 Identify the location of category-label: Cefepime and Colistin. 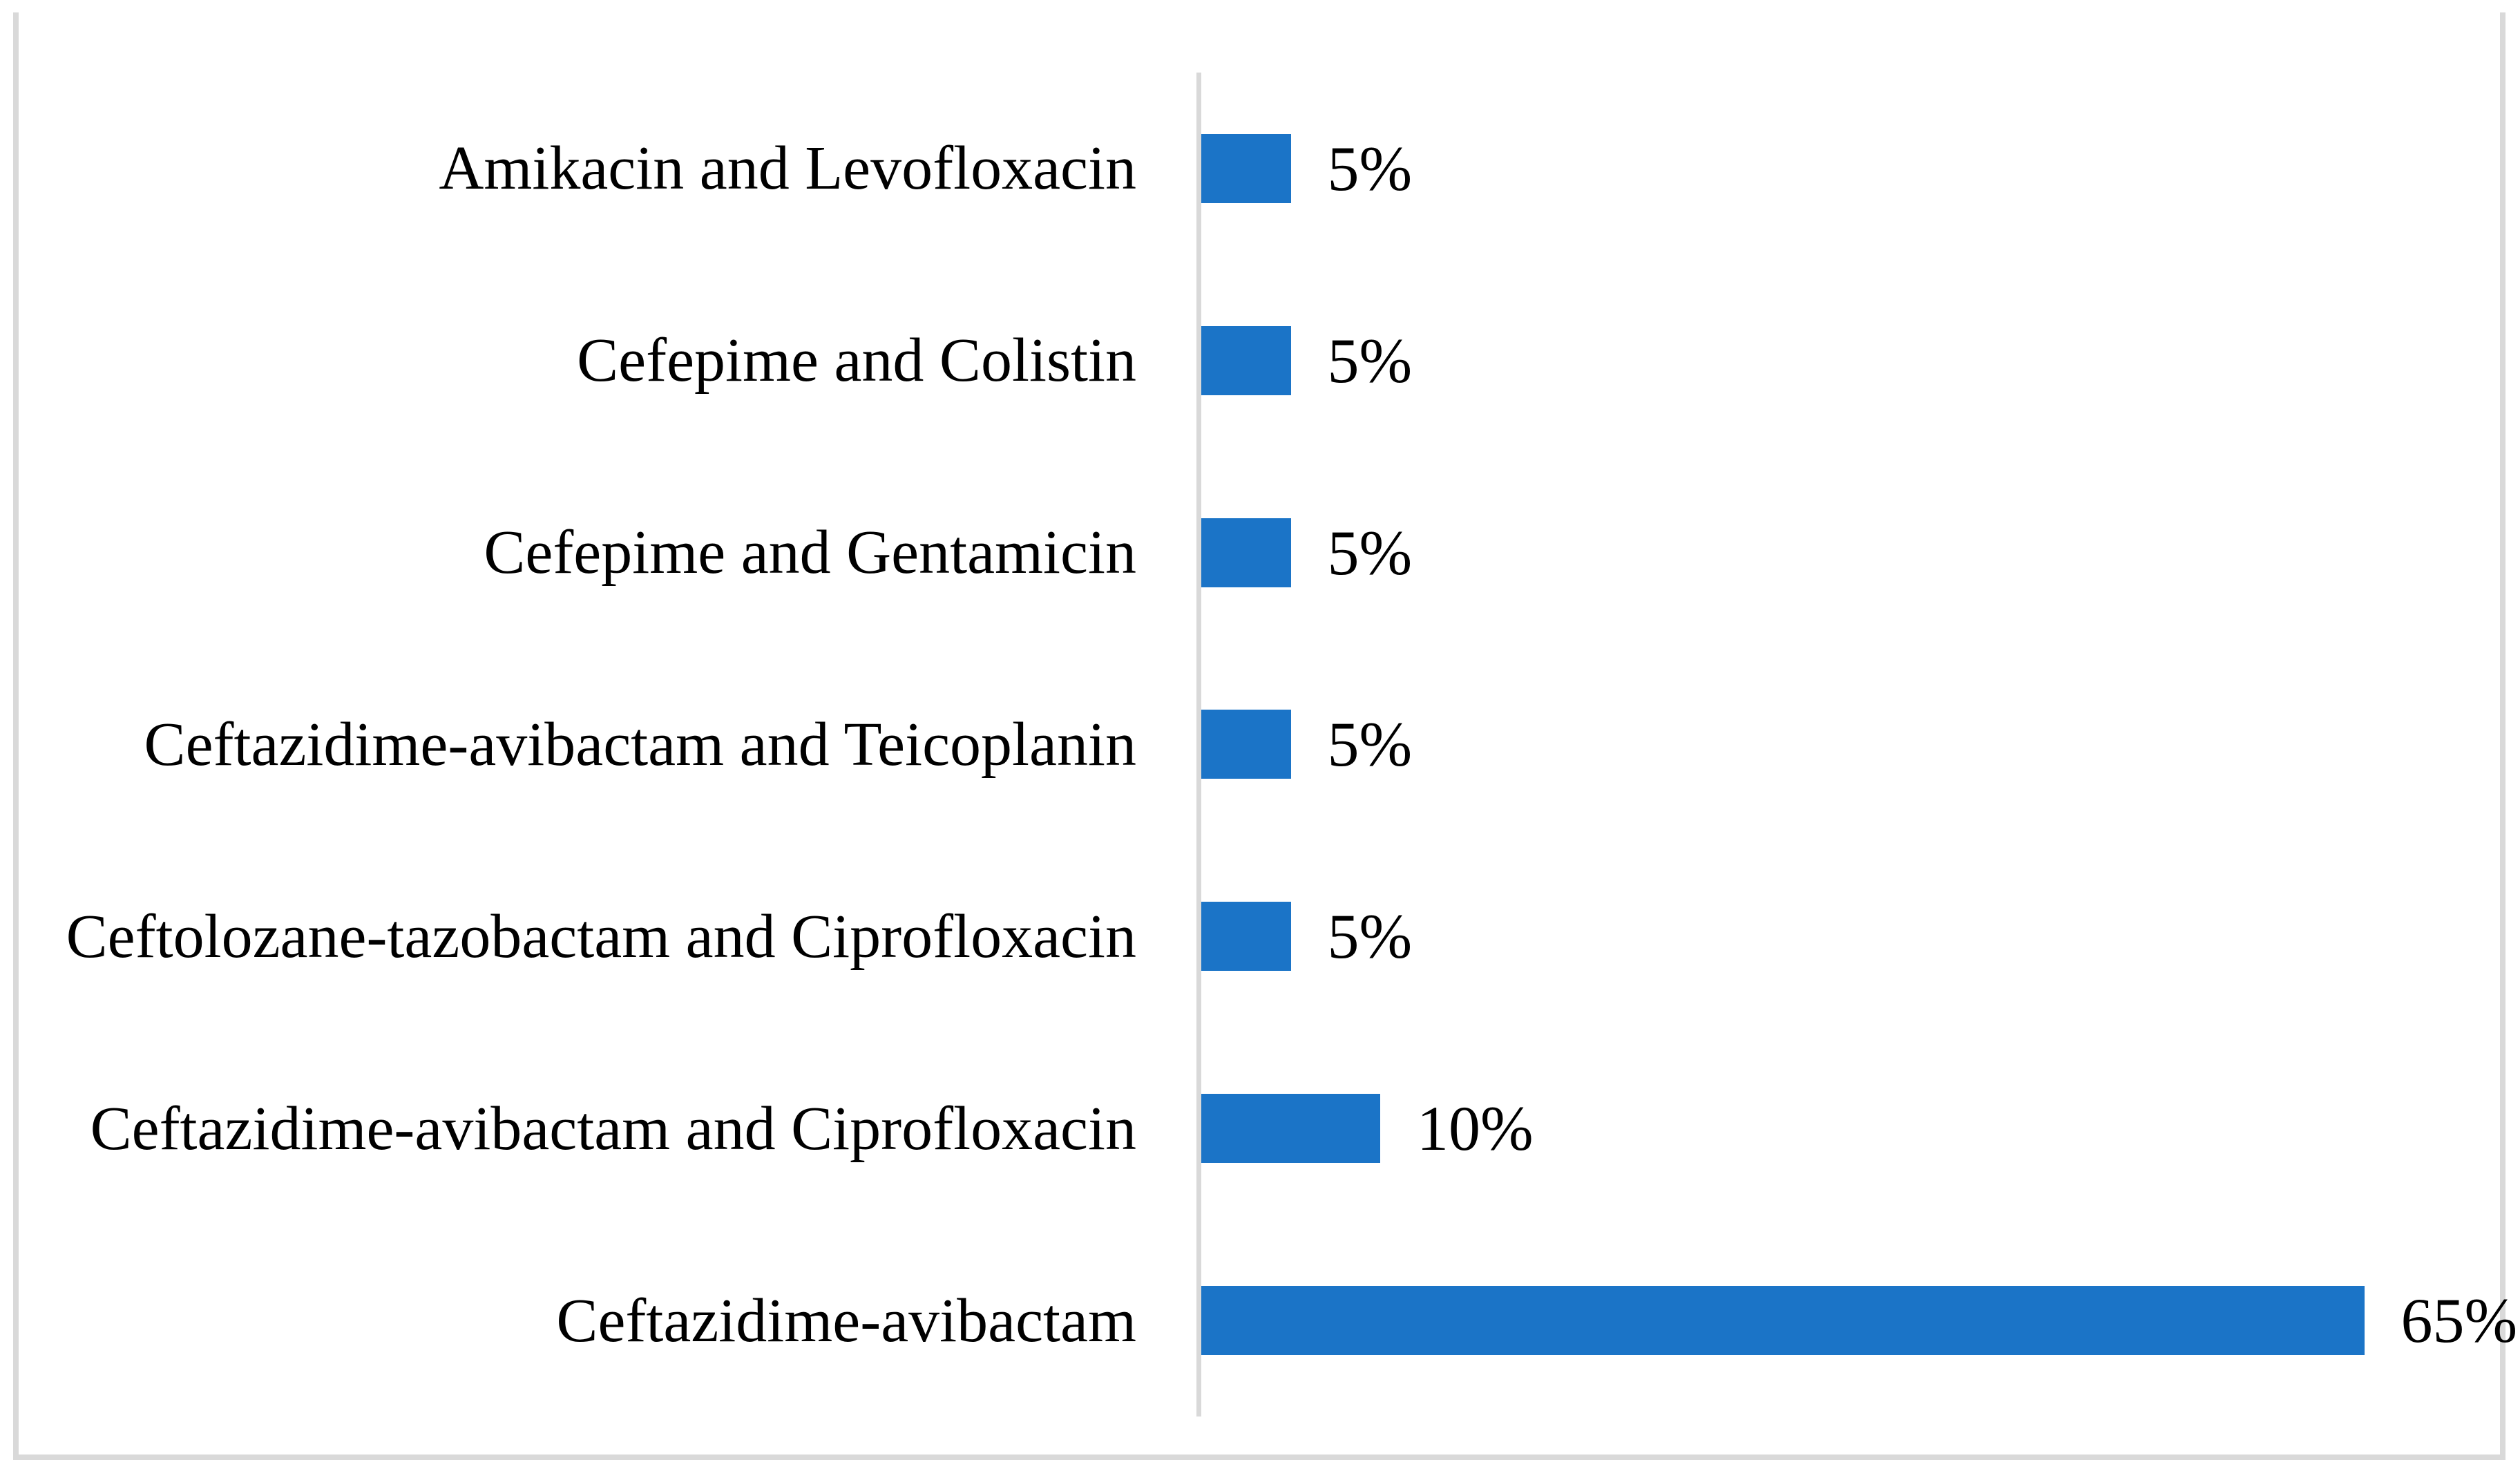
(856, 360).